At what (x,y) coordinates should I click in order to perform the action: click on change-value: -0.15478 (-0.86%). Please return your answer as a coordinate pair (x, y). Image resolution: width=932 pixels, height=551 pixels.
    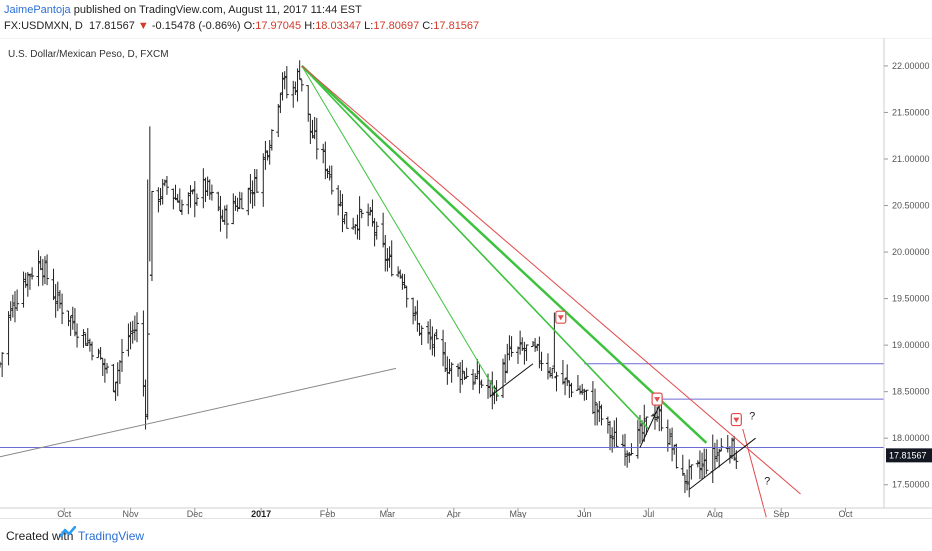
    Looking at the image, I should click on (196, 26).